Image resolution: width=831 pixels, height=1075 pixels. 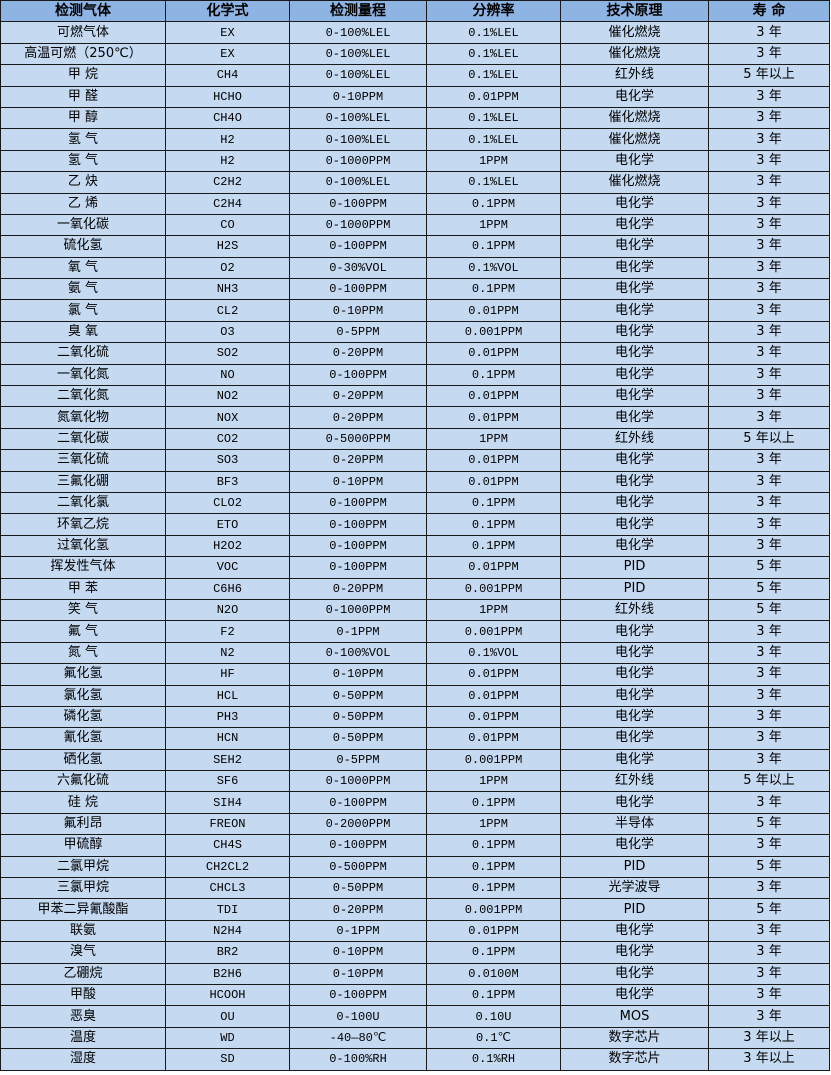 I want to click on cell-formula: VOC, so click(x=227, y=567).